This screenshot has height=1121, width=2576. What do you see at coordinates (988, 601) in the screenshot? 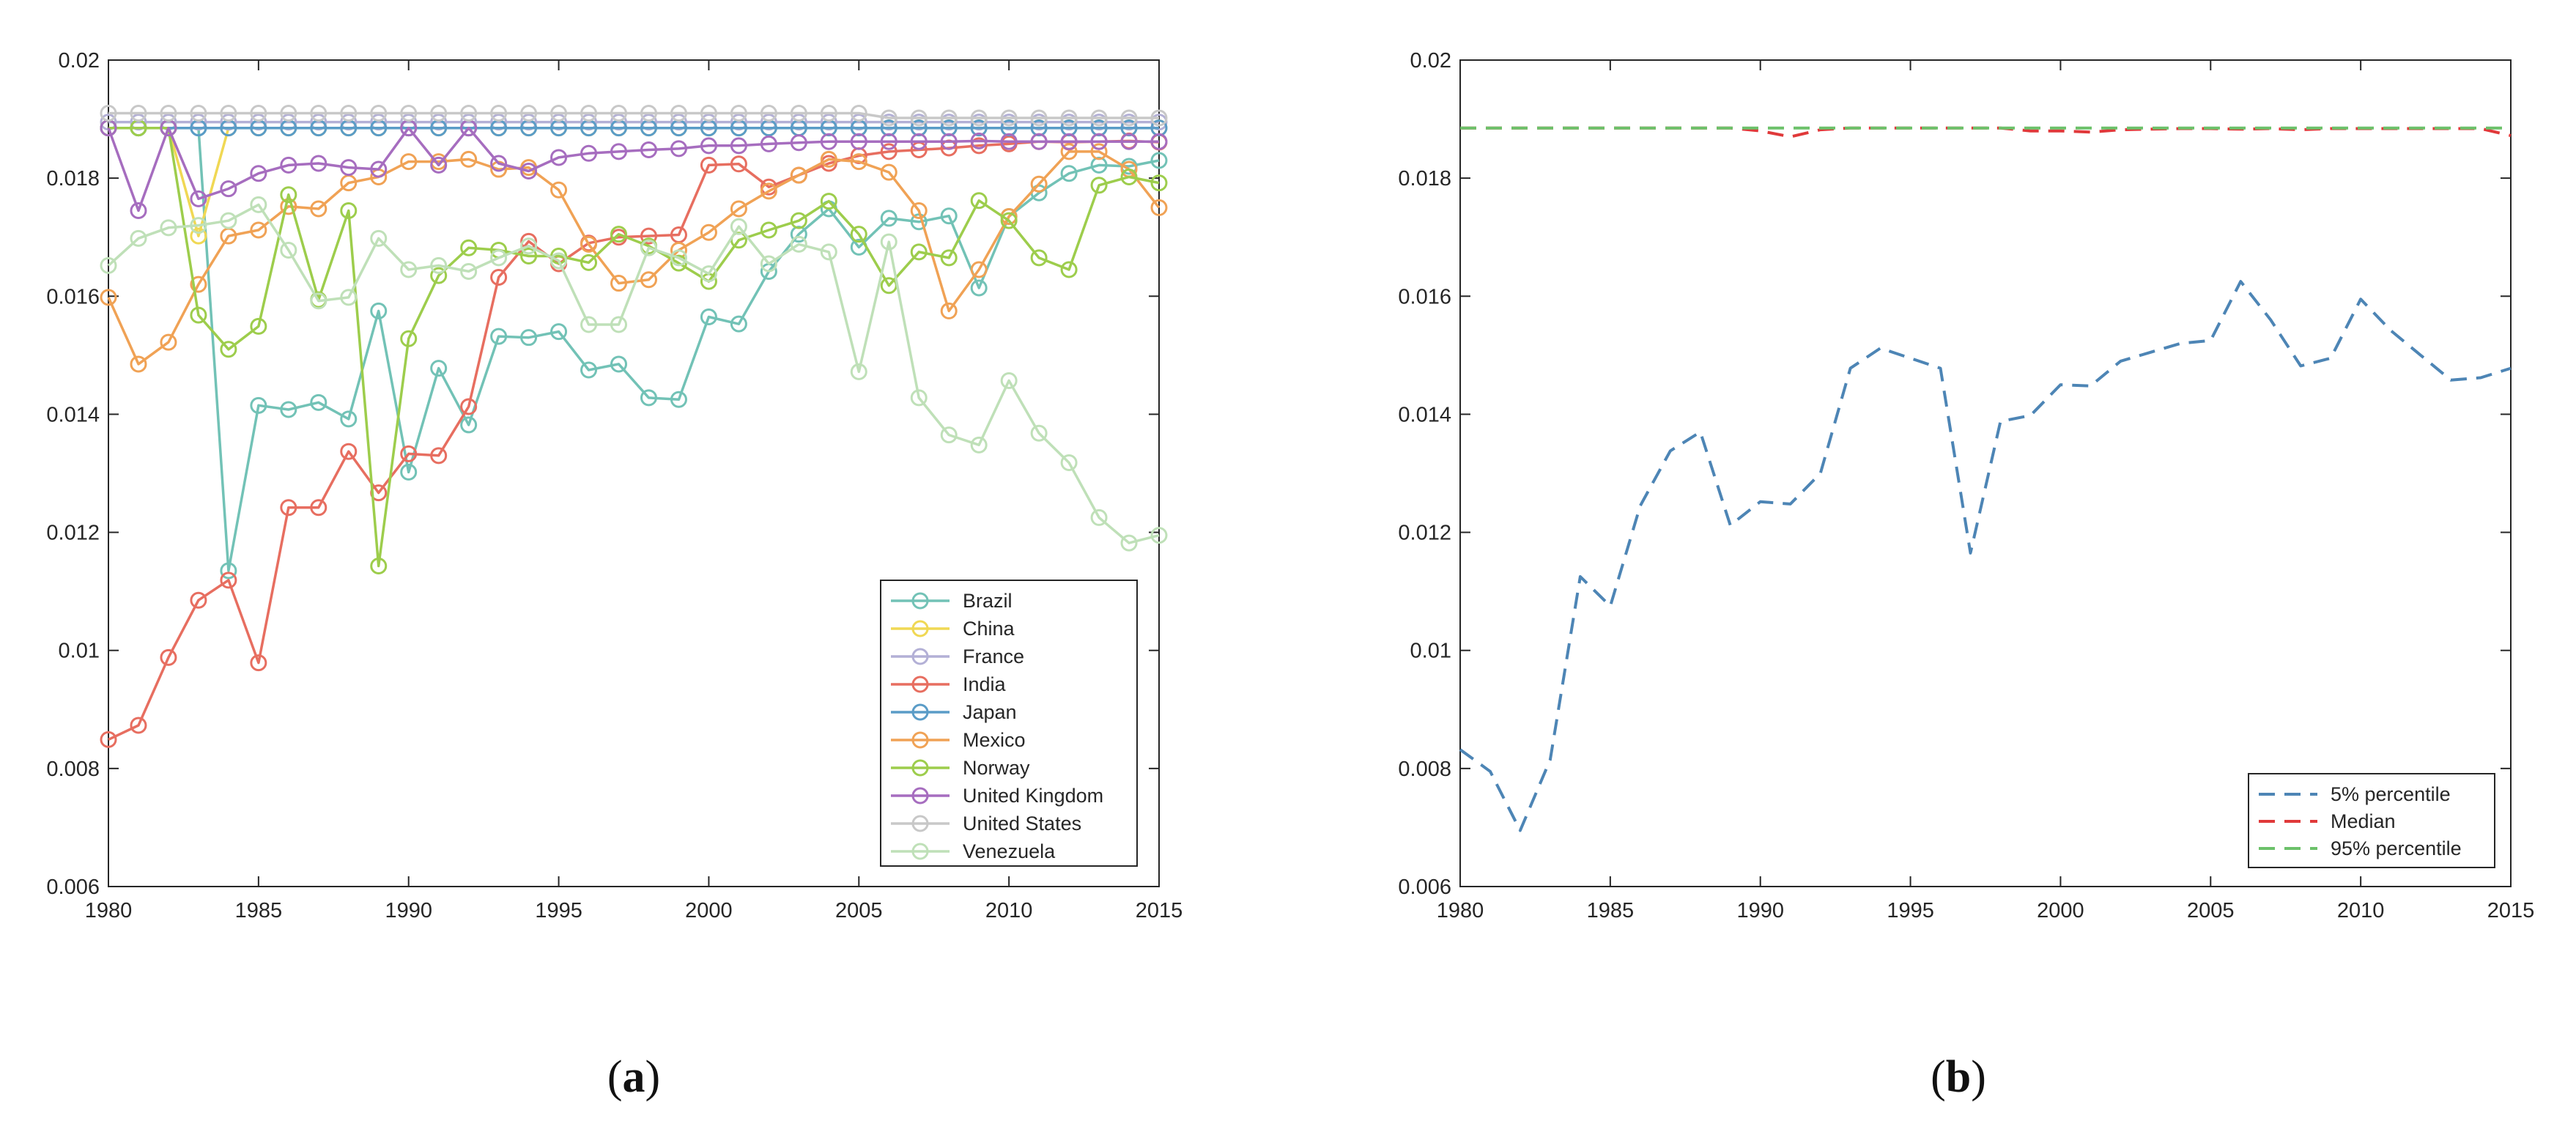
I see `legend-label: Brazil` at bounding box center [988, 601].